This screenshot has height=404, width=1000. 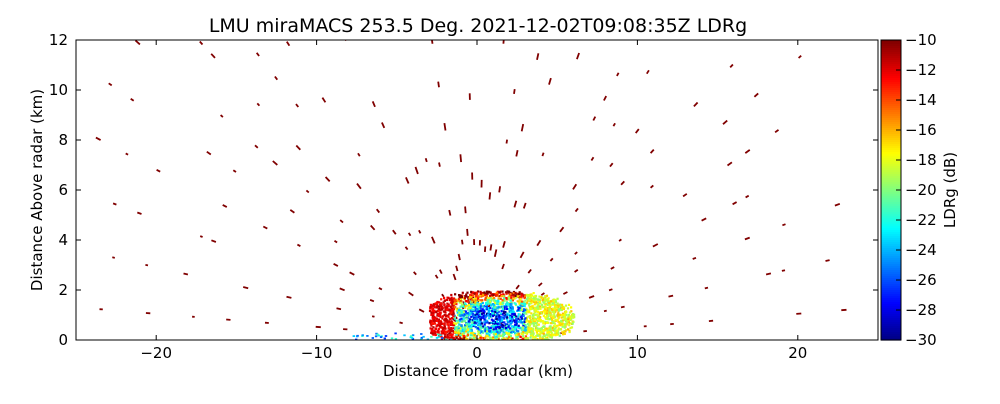 What do you see at coordinates (921, 280) in the screenshot?
I see `colorbar-tick-label: −26` at bounding box center [921, 280].